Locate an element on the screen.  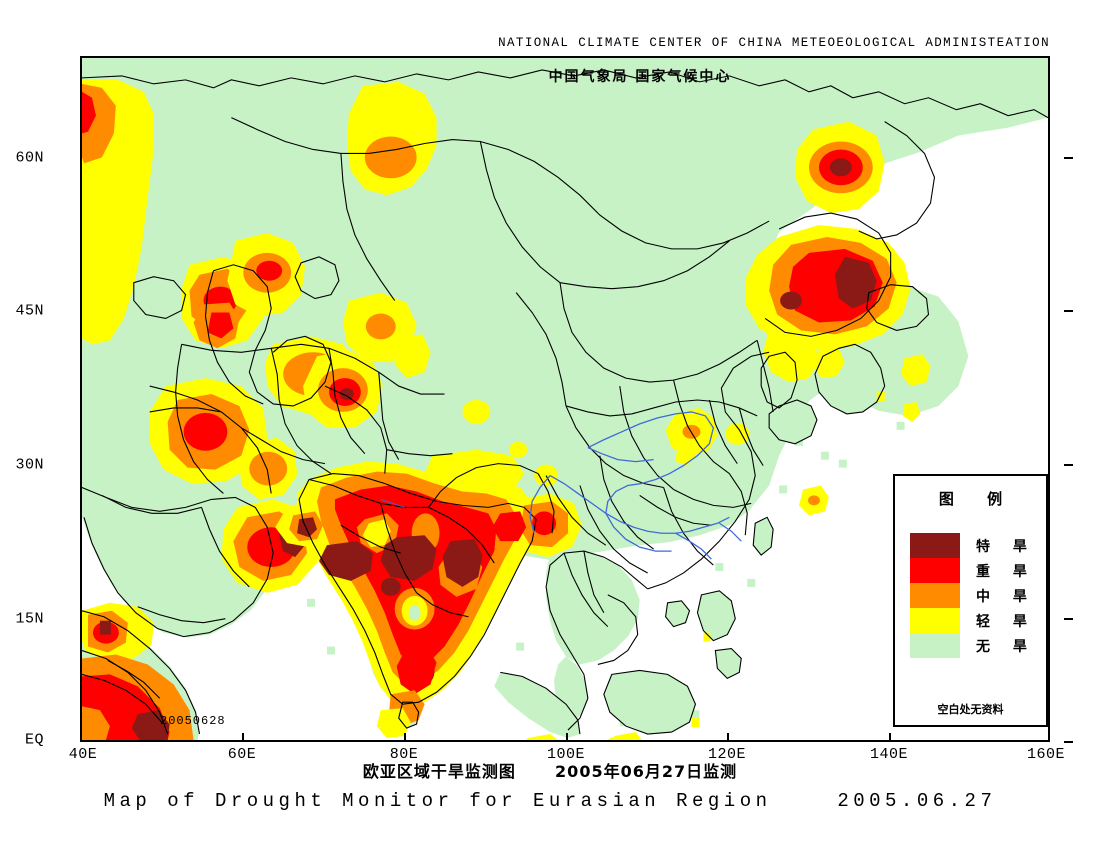
legend-row-moderate: 中 旱 is located at coordinates (978, 595).